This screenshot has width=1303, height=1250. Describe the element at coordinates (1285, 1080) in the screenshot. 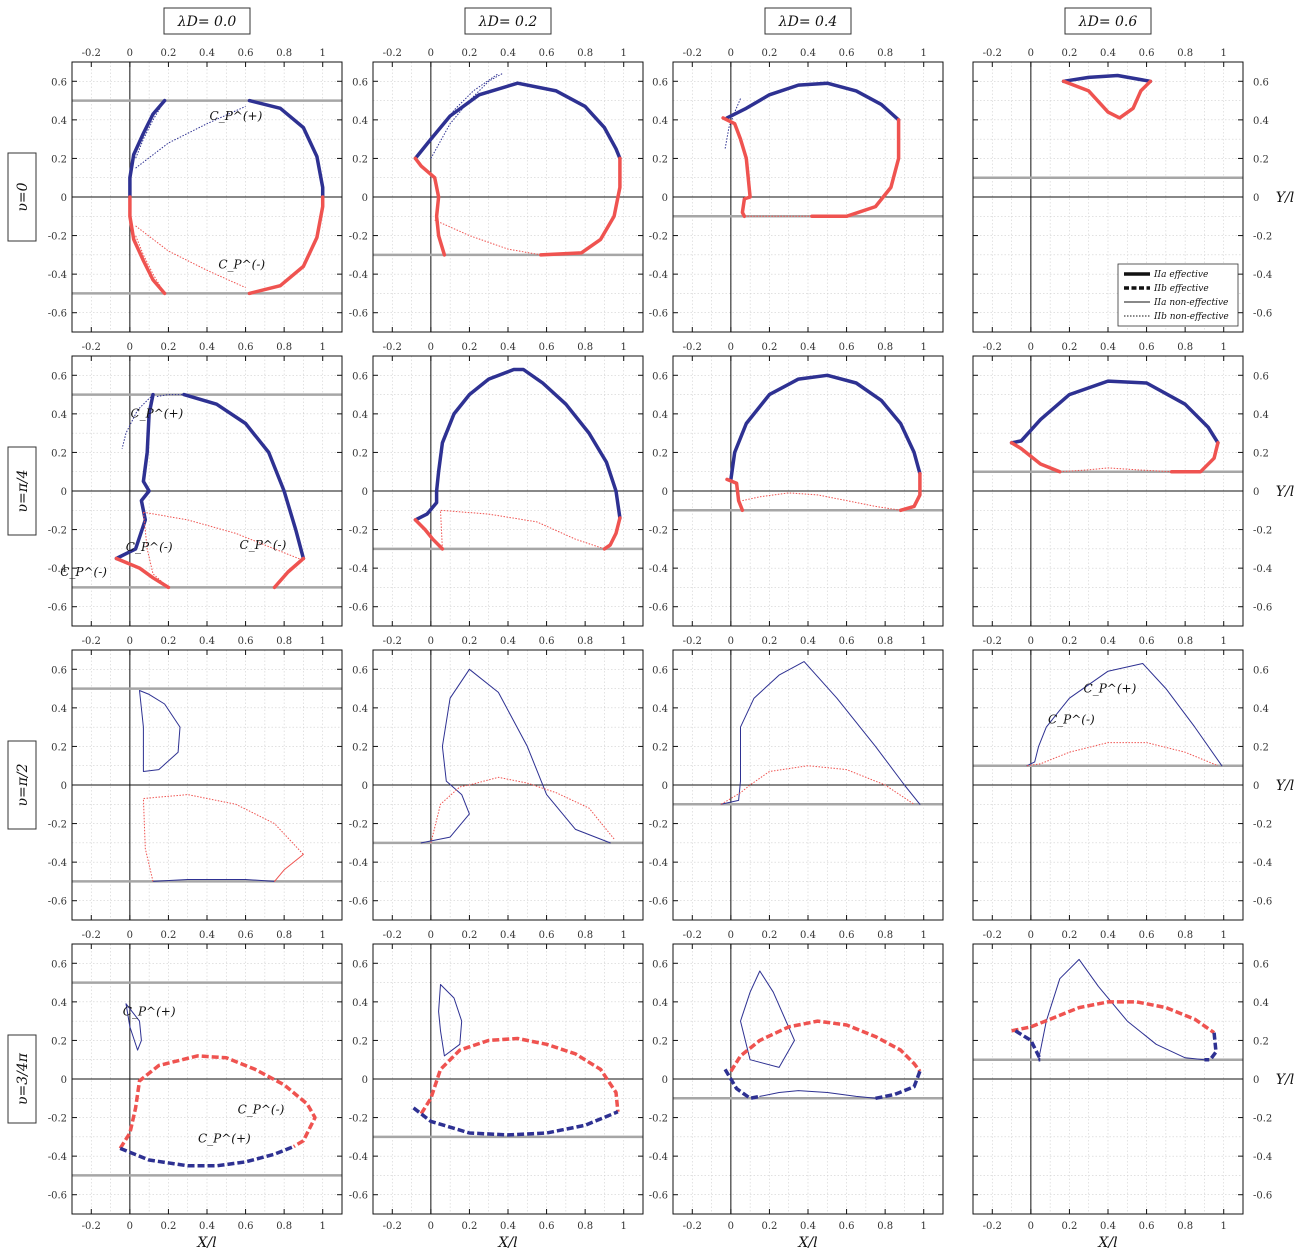

I see `y-axis-label: Y/l` at that location.